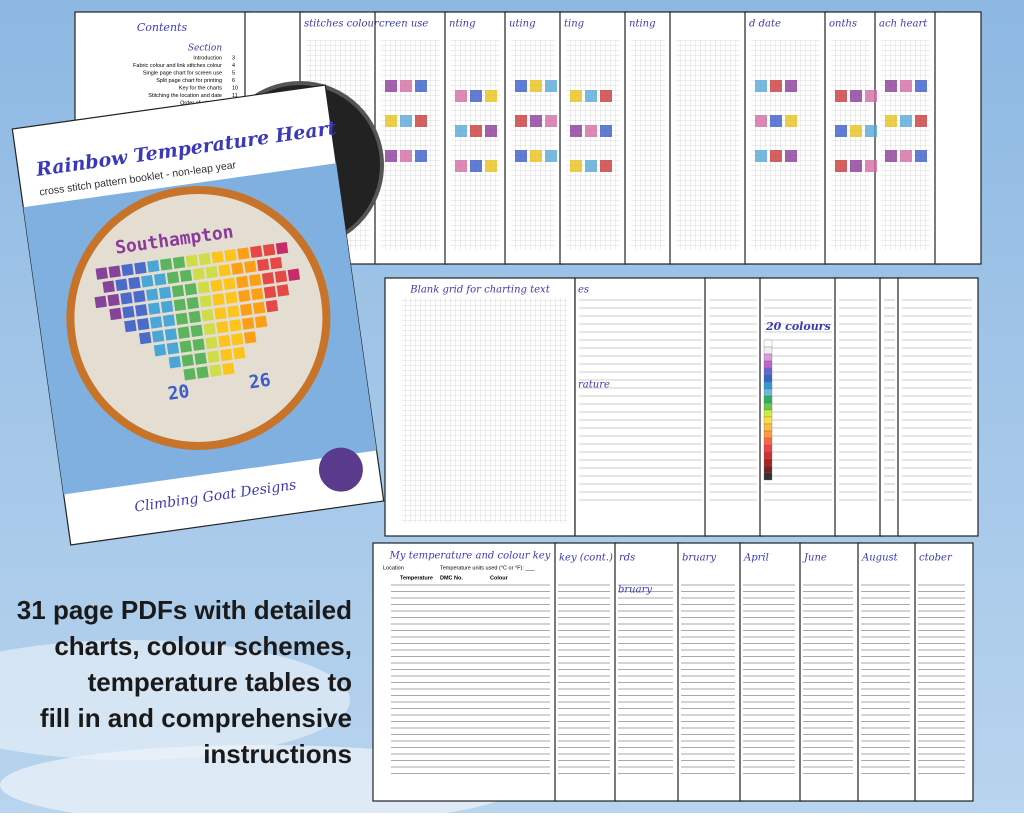 This screenshot has height=818, width=1024. I want to click on location-label: Location, so click(393, 568).